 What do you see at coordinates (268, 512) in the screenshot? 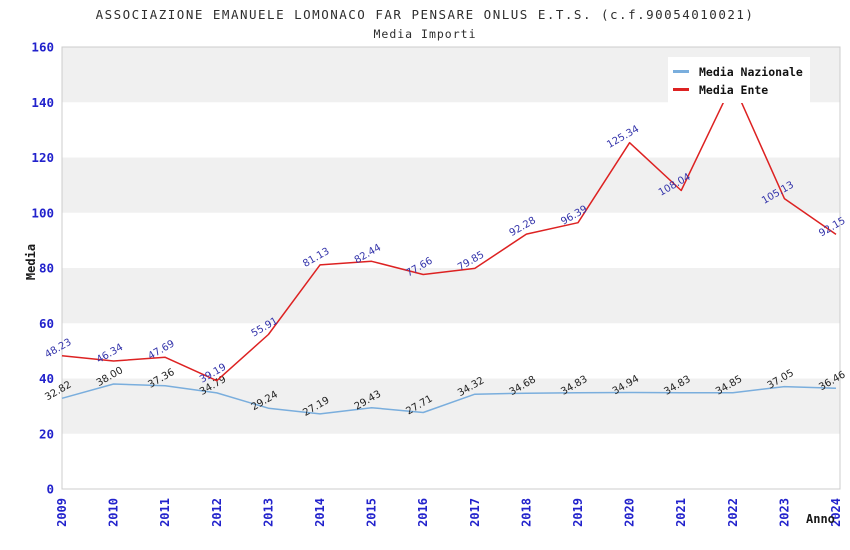
I see `x-tick-label: 2013` at bounding box center [268, 512].